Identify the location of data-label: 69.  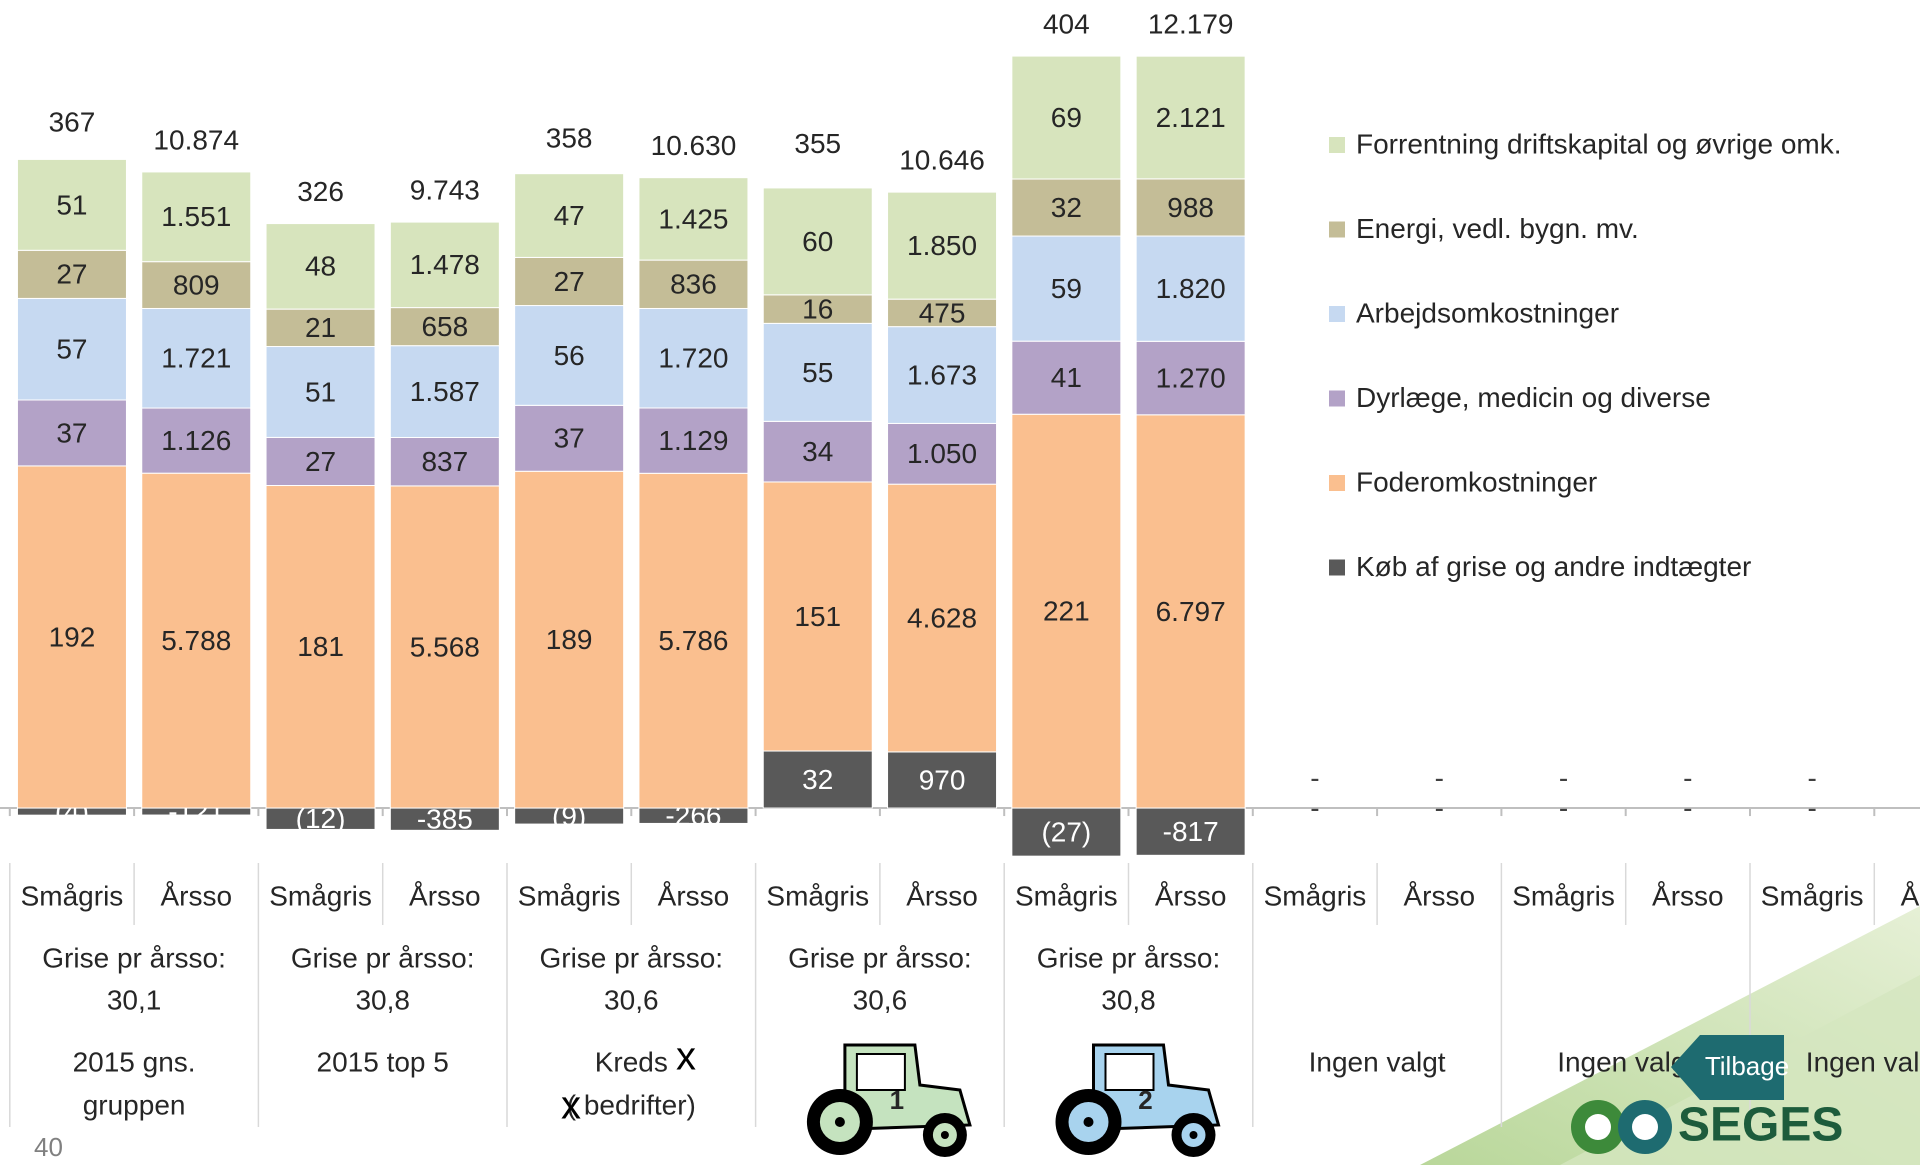
(1066, 117).